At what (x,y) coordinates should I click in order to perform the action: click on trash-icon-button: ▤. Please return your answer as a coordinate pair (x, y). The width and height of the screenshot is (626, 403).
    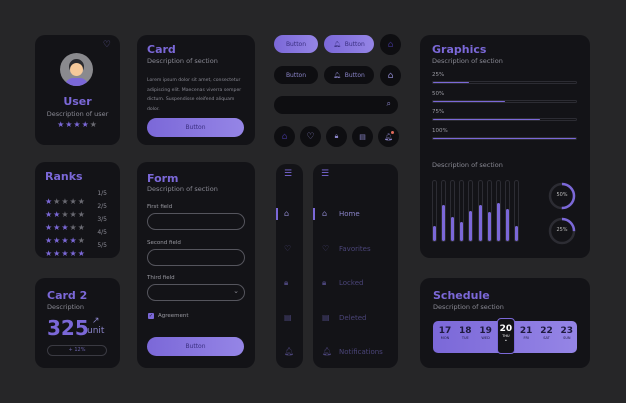
    Looking at the image, I should click on (362, 136).